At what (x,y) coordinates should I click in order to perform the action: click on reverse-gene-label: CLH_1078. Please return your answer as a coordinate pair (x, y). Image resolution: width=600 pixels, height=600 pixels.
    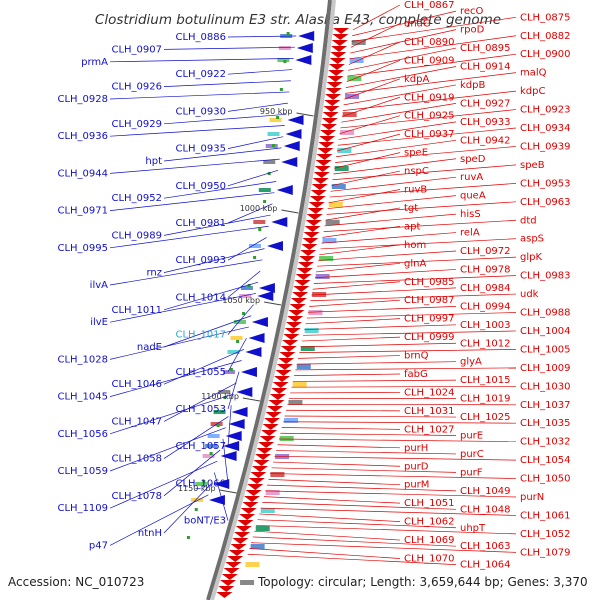
    Looking at the image, I should click on (136, 496).